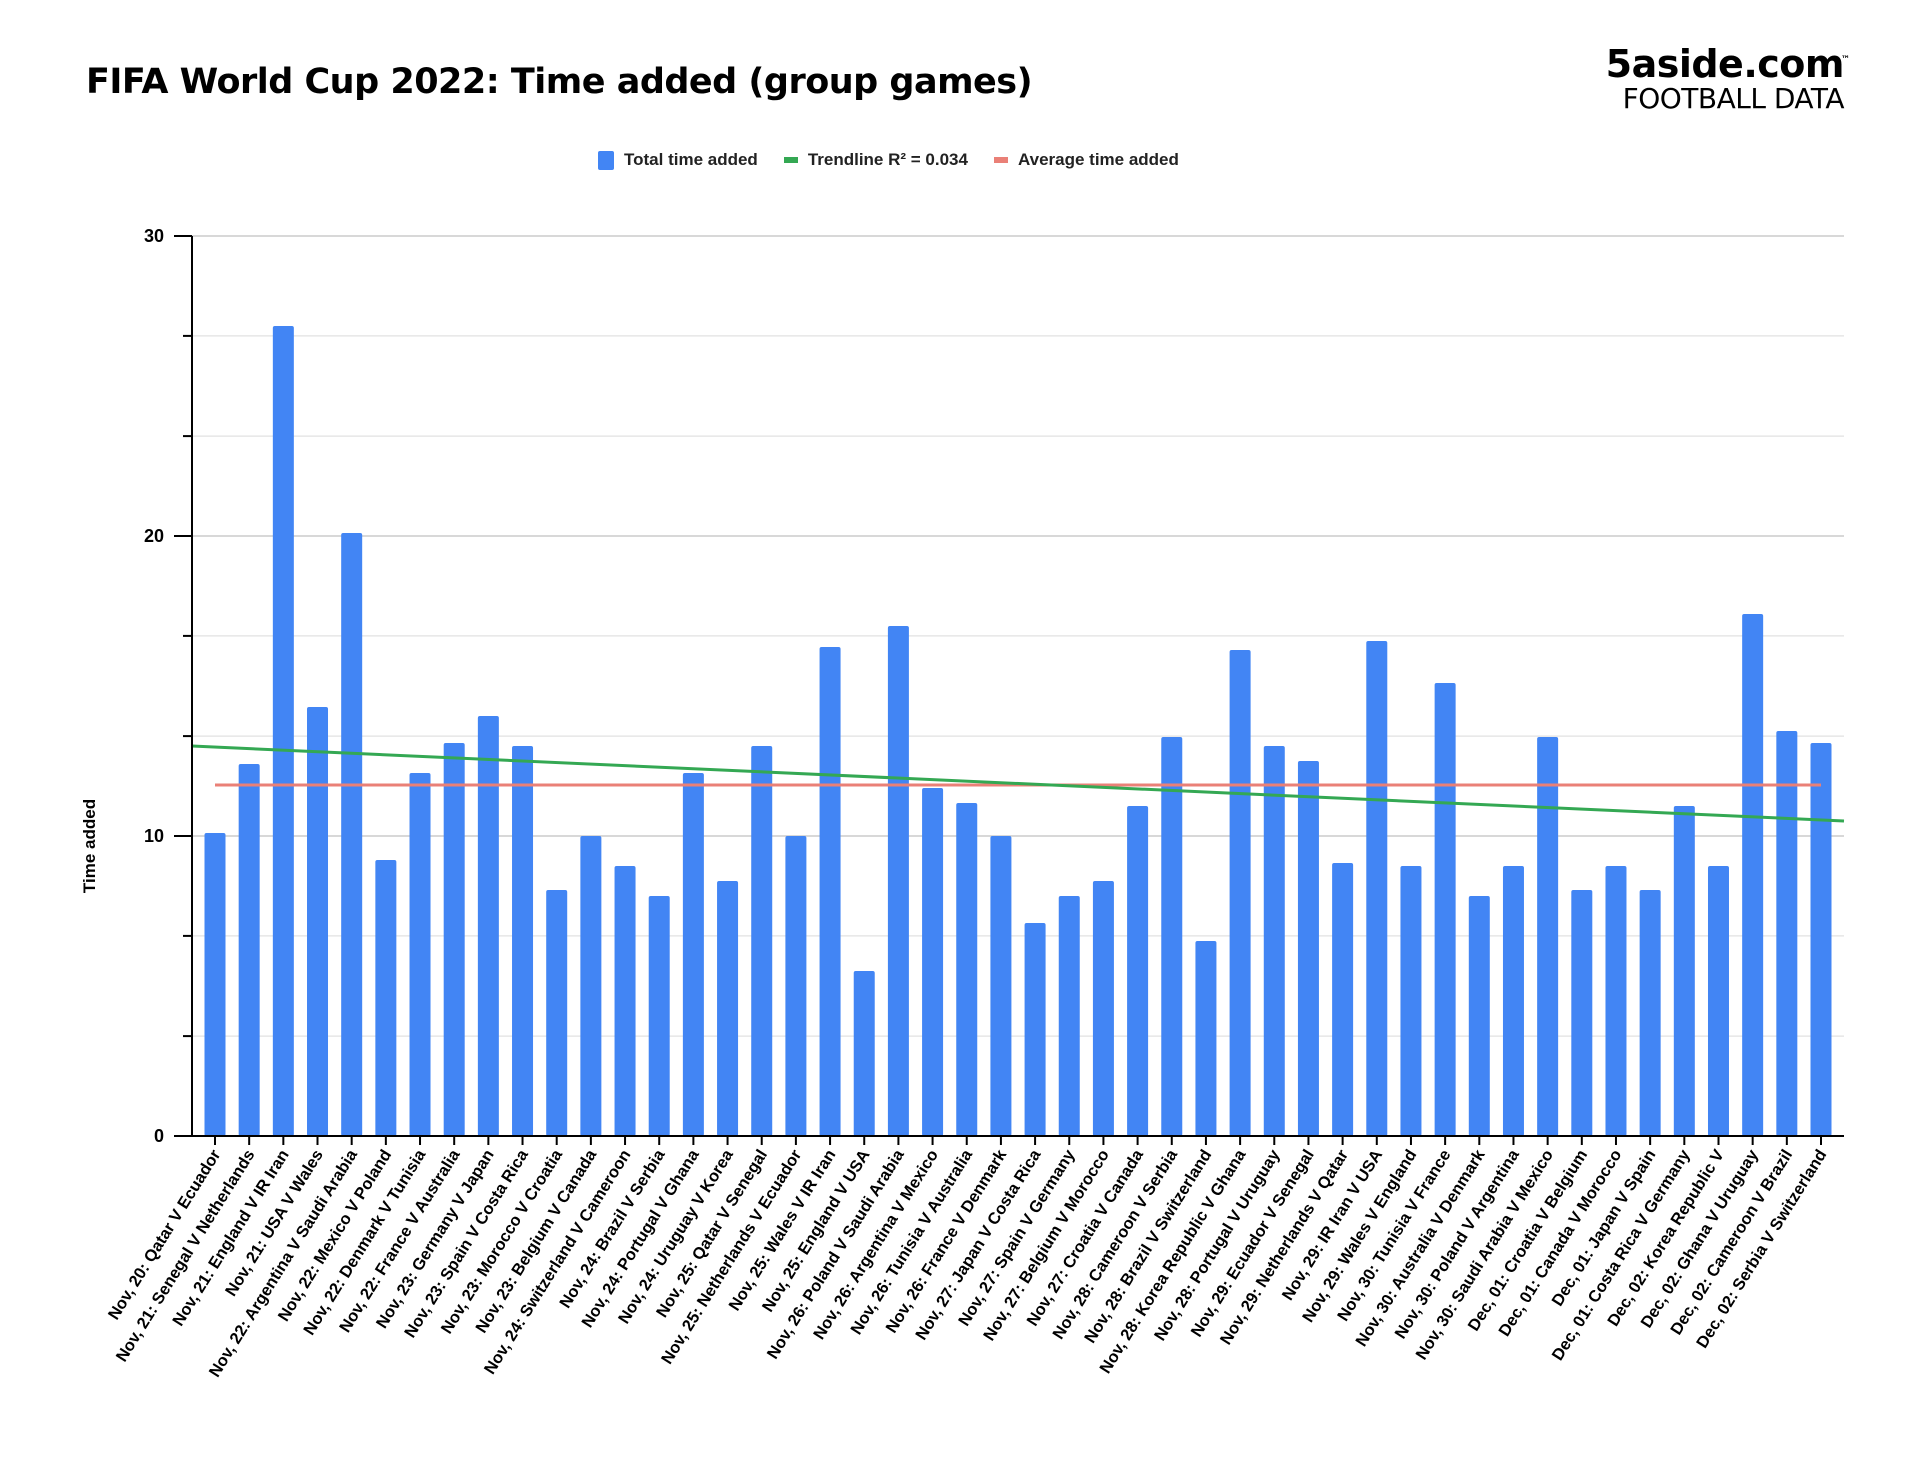  What do you see at coordinates (1479, 1016) in the screenshot?
I see `bar: Nov, 30: Australia V Denmark: 8` at bounding box center [1479, 1016].